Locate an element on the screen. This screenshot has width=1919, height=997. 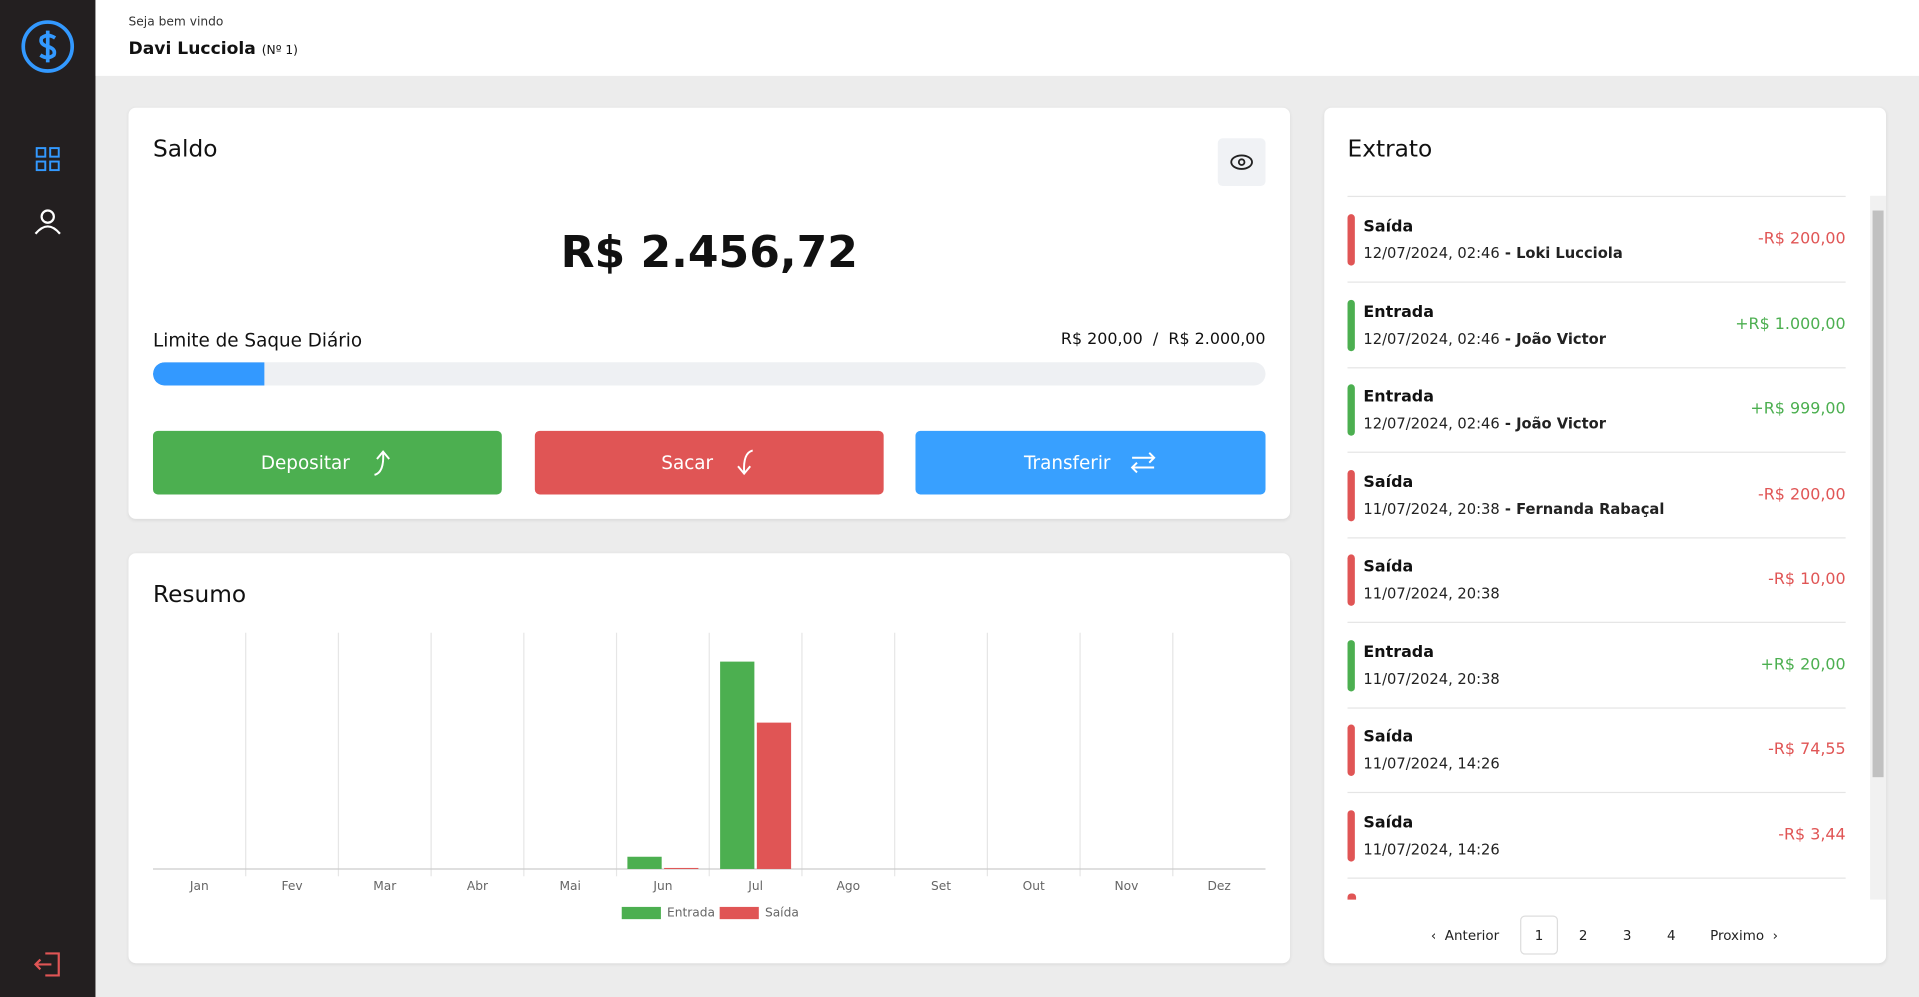
user-name: Davi Lucciola (Nº 1) is located at coordinates (213, 49).